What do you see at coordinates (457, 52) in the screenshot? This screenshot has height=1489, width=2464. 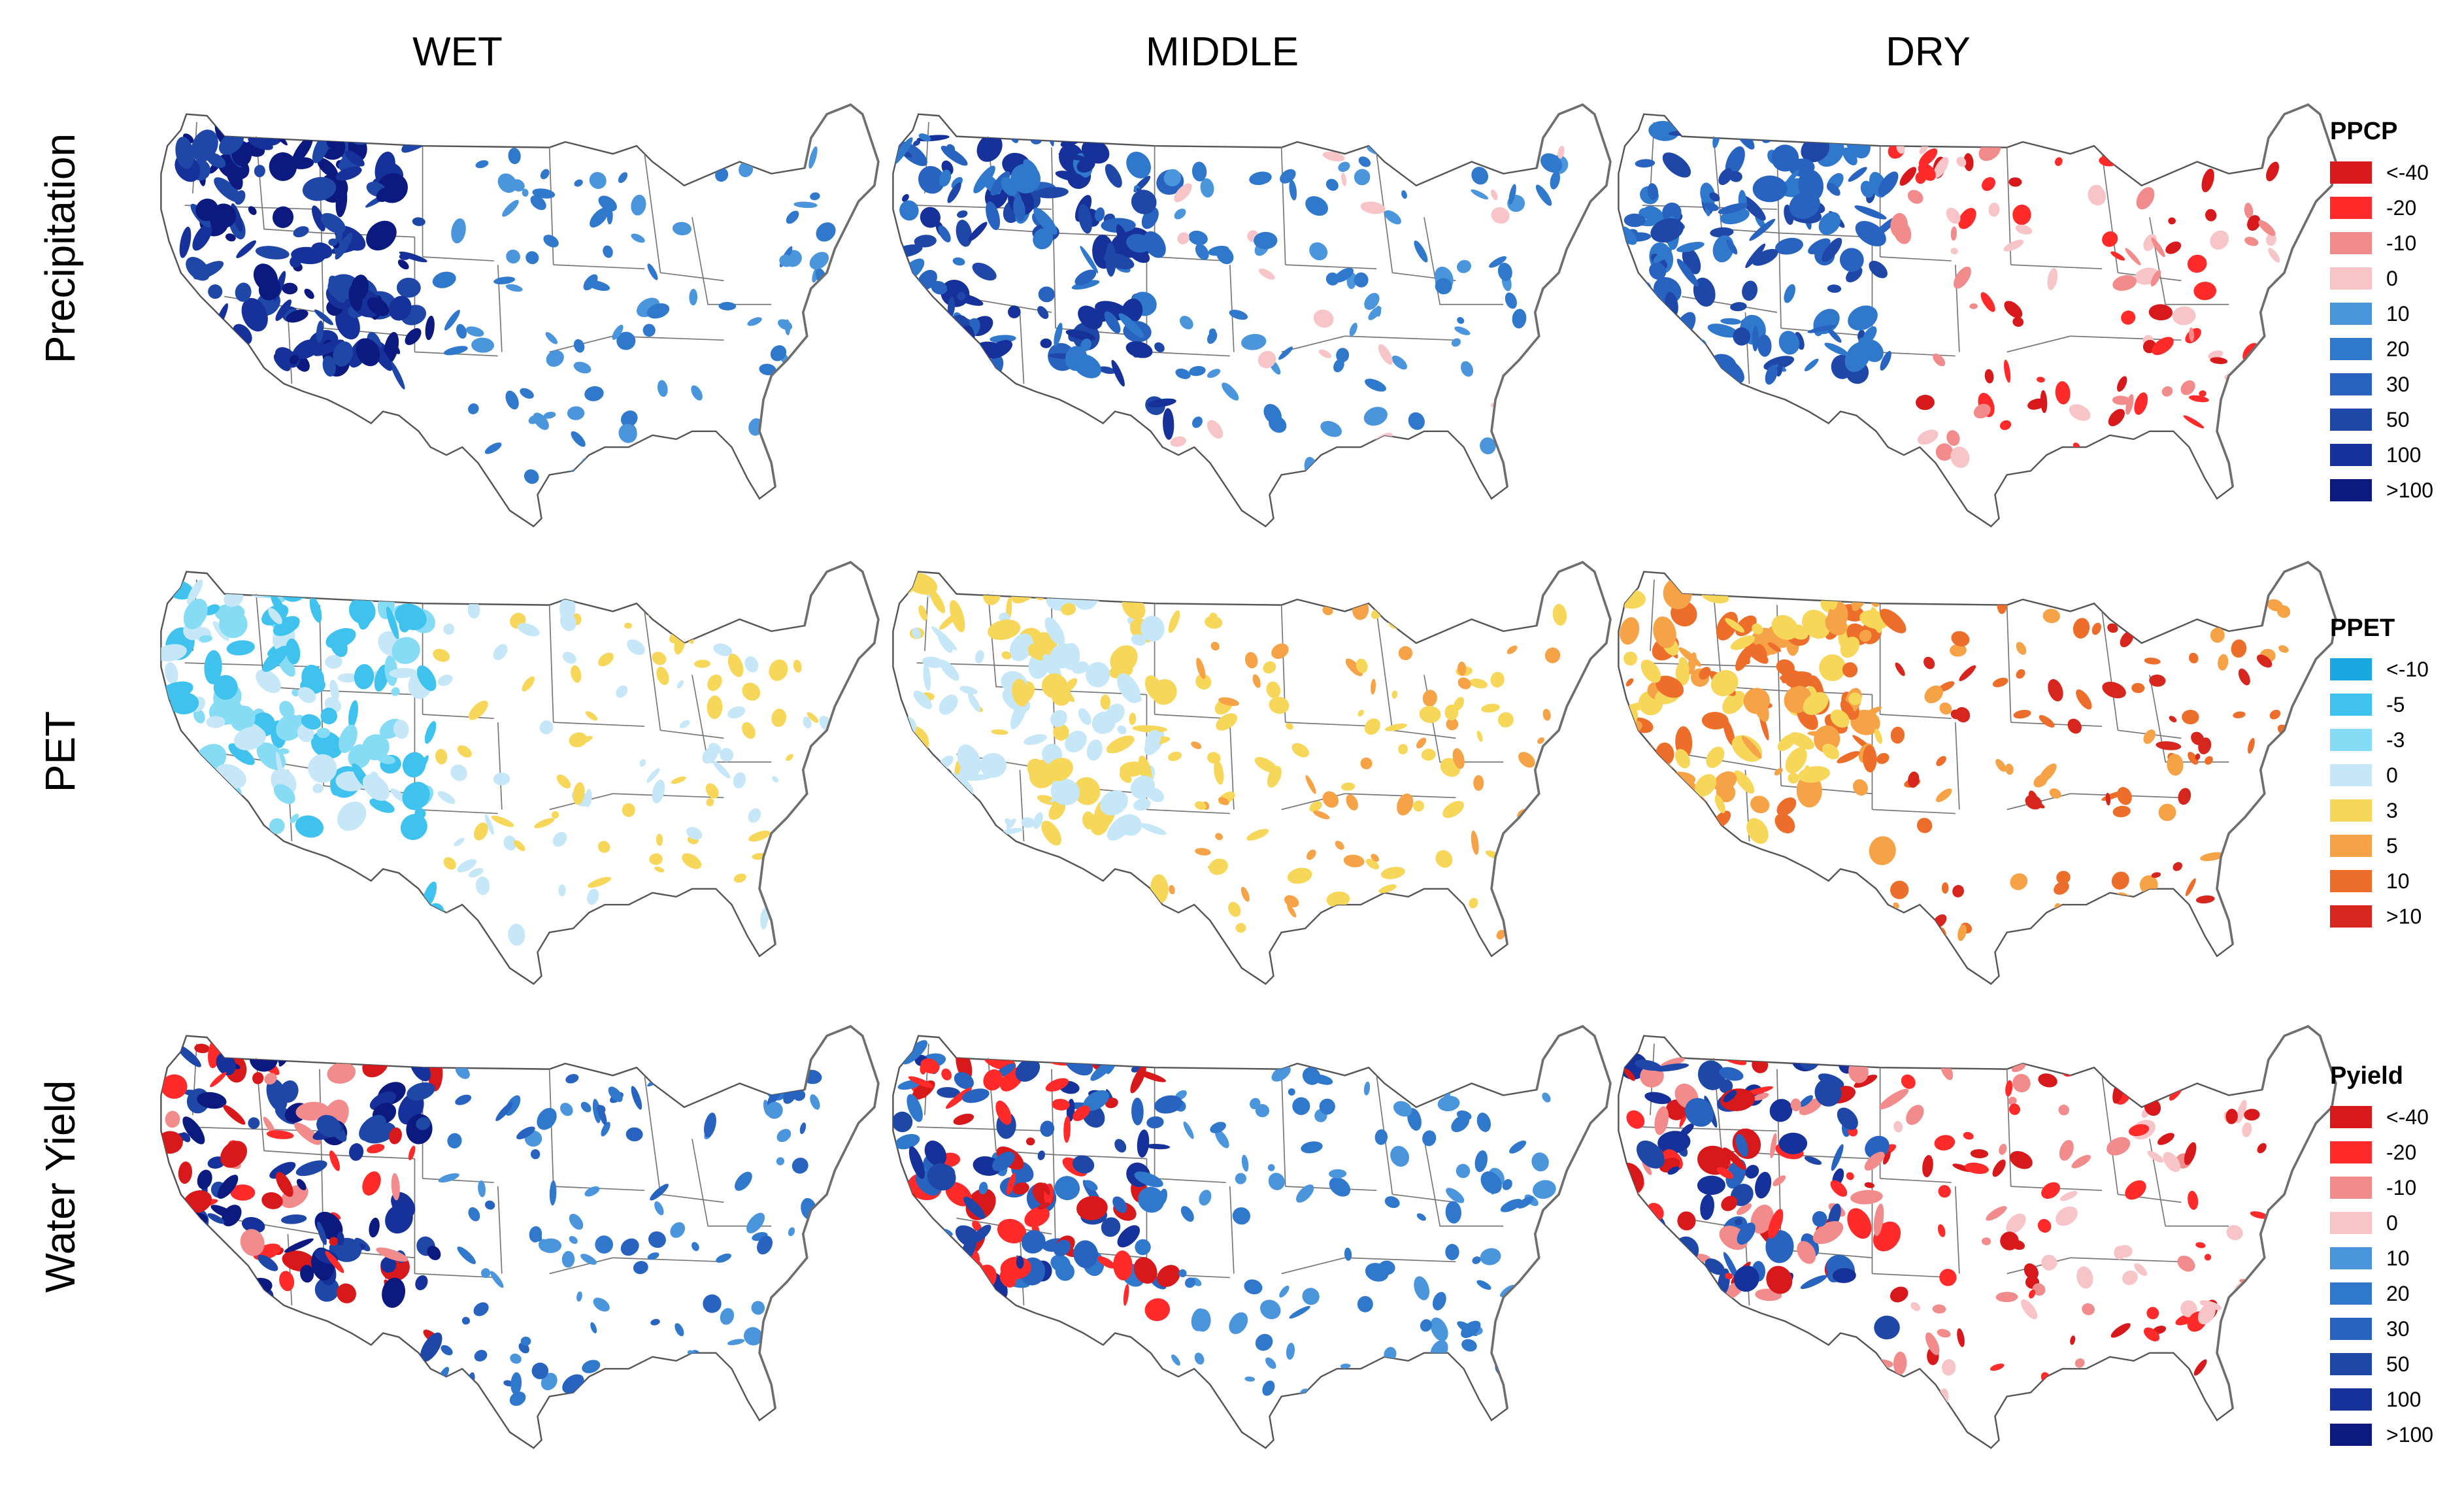 I see `column-title-wet: WET` at bounding box center [457, 52].